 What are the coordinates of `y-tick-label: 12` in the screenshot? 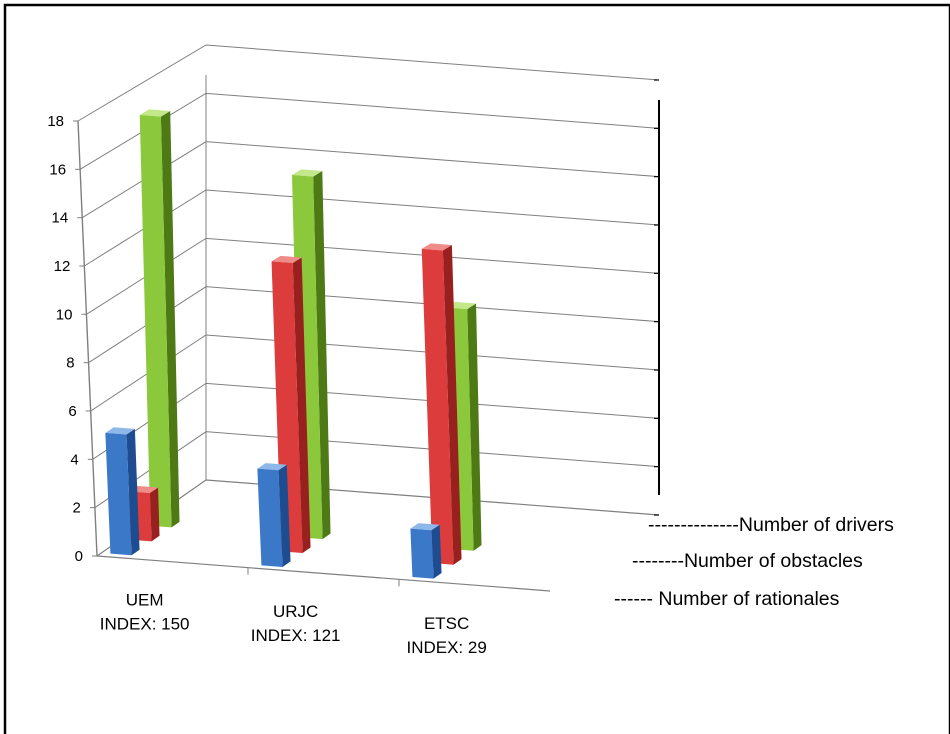 It's located at (62, 266).